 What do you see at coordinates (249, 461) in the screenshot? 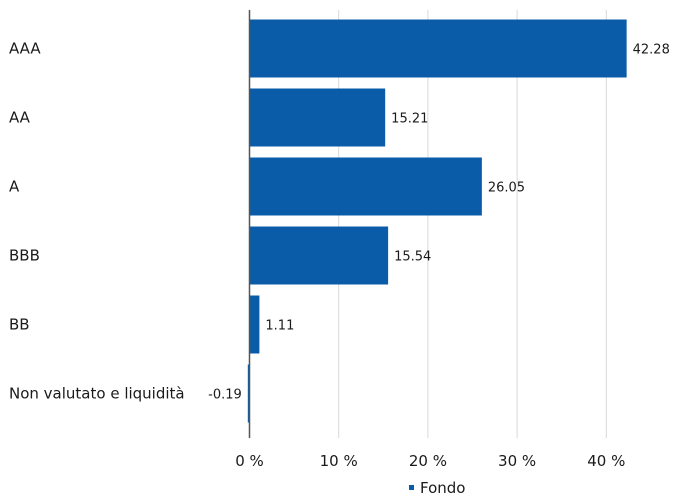
I see `x-tick-label-0: 0 %` at bounding box center [249, 461].